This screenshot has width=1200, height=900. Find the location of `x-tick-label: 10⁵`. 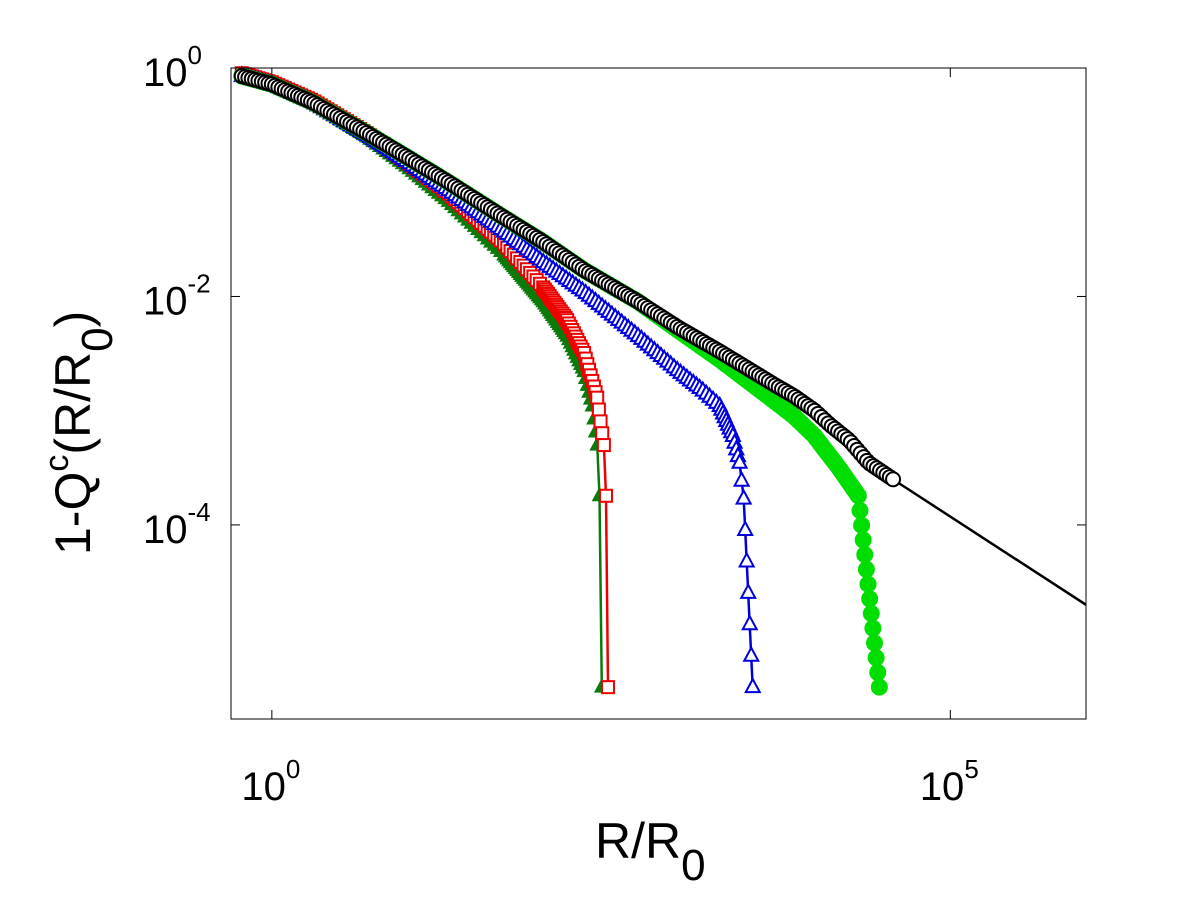

x-tick-label: 10⁵ is located at coordinates (949, 781).